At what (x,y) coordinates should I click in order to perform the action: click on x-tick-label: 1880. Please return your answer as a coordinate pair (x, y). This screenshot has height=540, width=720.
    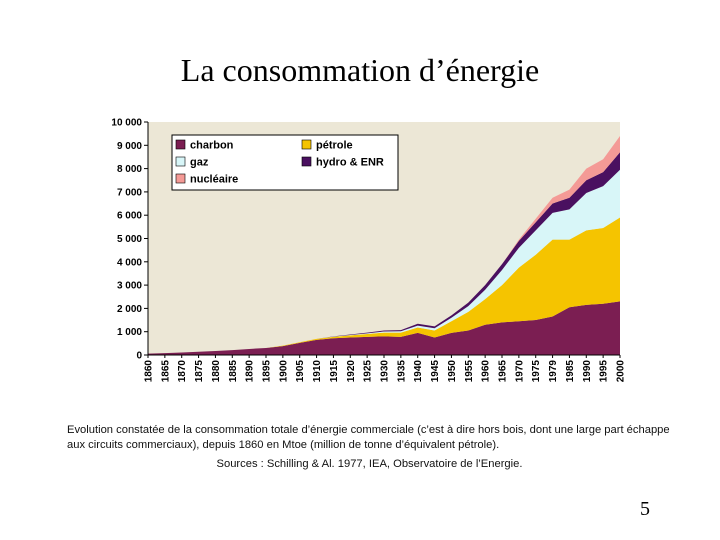
    Looking at the image, I should click on (216, 371).